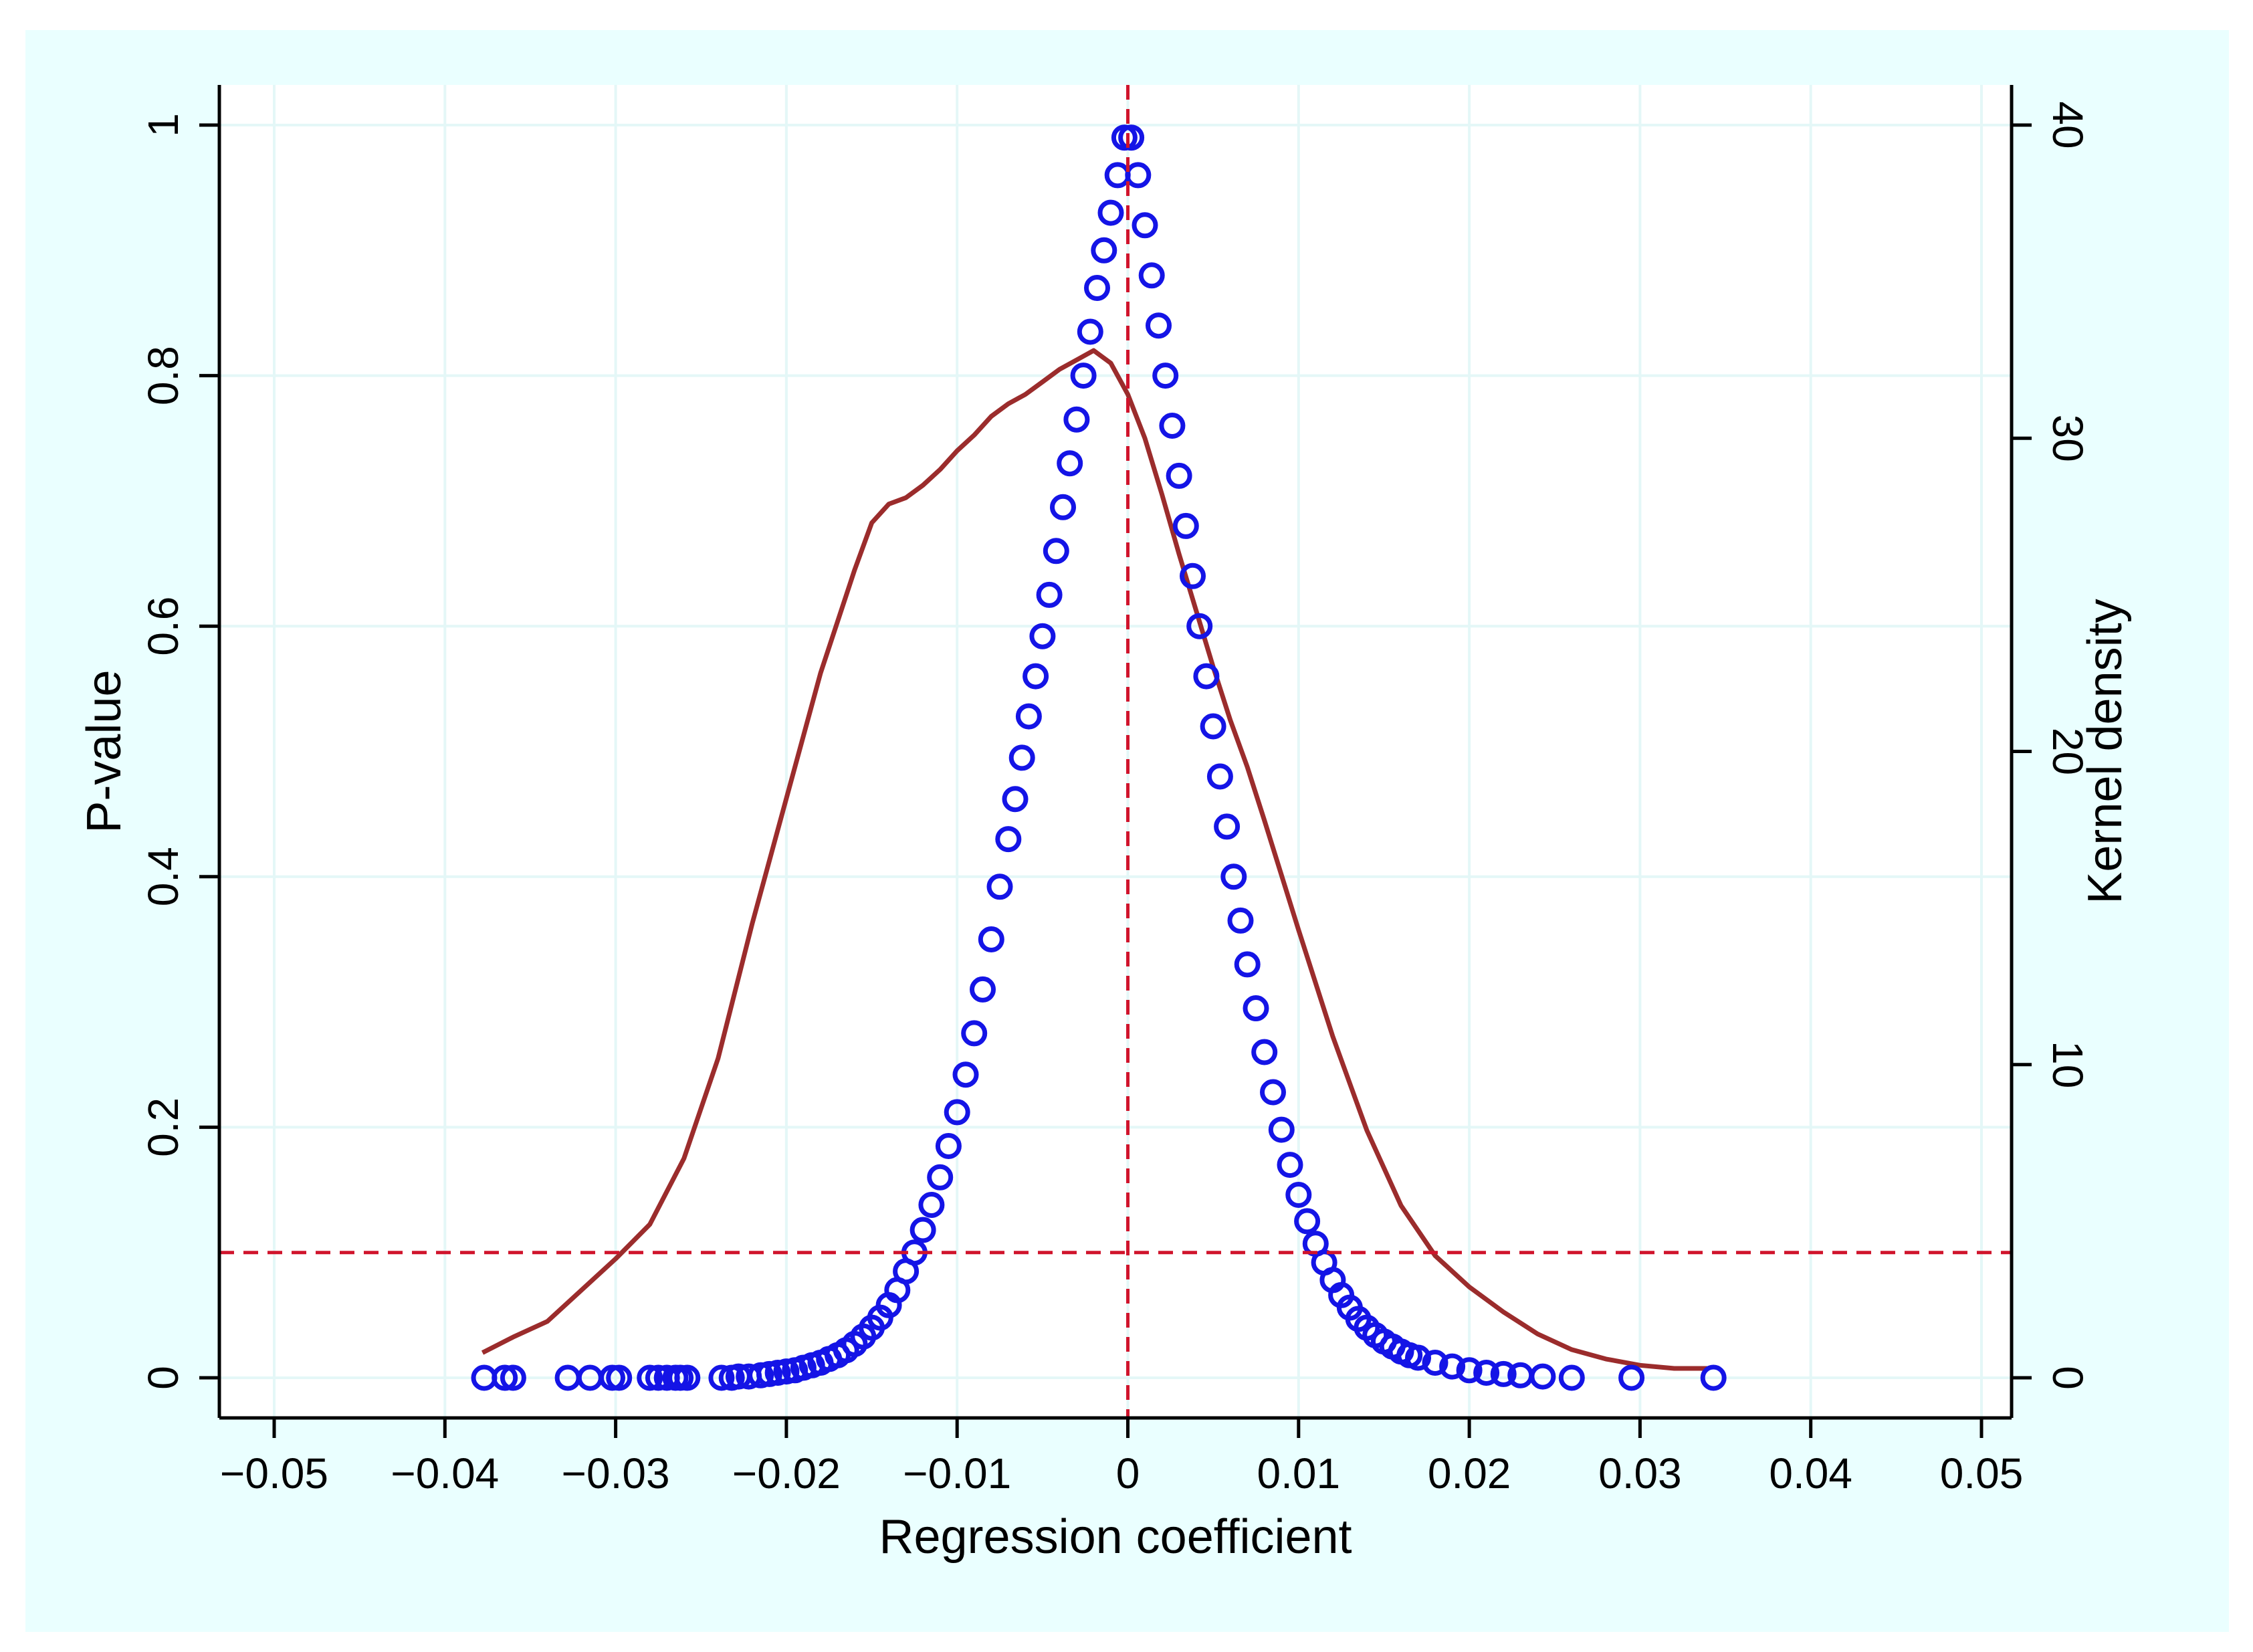 The height and width of the screenshot is (1652, 2253). I want to click on y-tick-label: 0.2, so click(163, 1127).